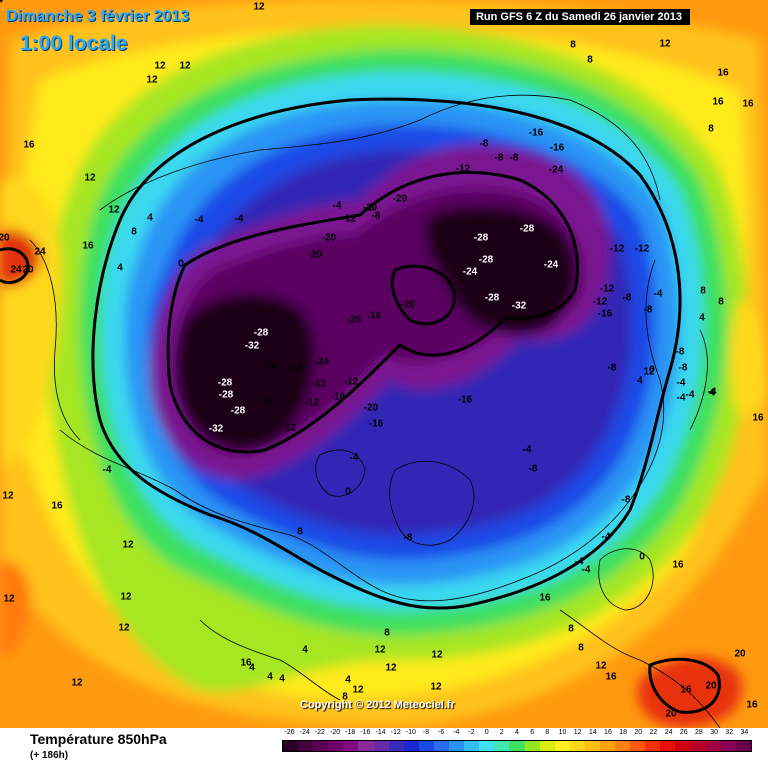 The width and height of the screenshot is (768, 768). What do you see at coordinates (74, 43) in the screenshot?
I see `forecast-time: 1:00 locale` at bounding box center [74, 43].